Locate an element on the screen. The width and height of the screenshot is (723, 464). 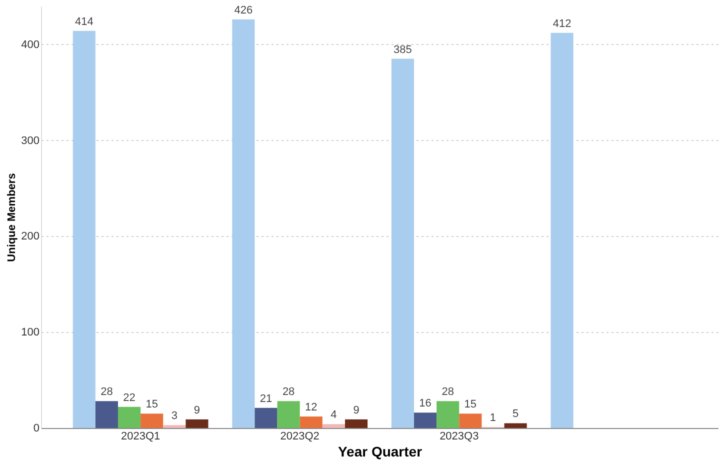
data-label: 12 is located at coordinates (311, 407).